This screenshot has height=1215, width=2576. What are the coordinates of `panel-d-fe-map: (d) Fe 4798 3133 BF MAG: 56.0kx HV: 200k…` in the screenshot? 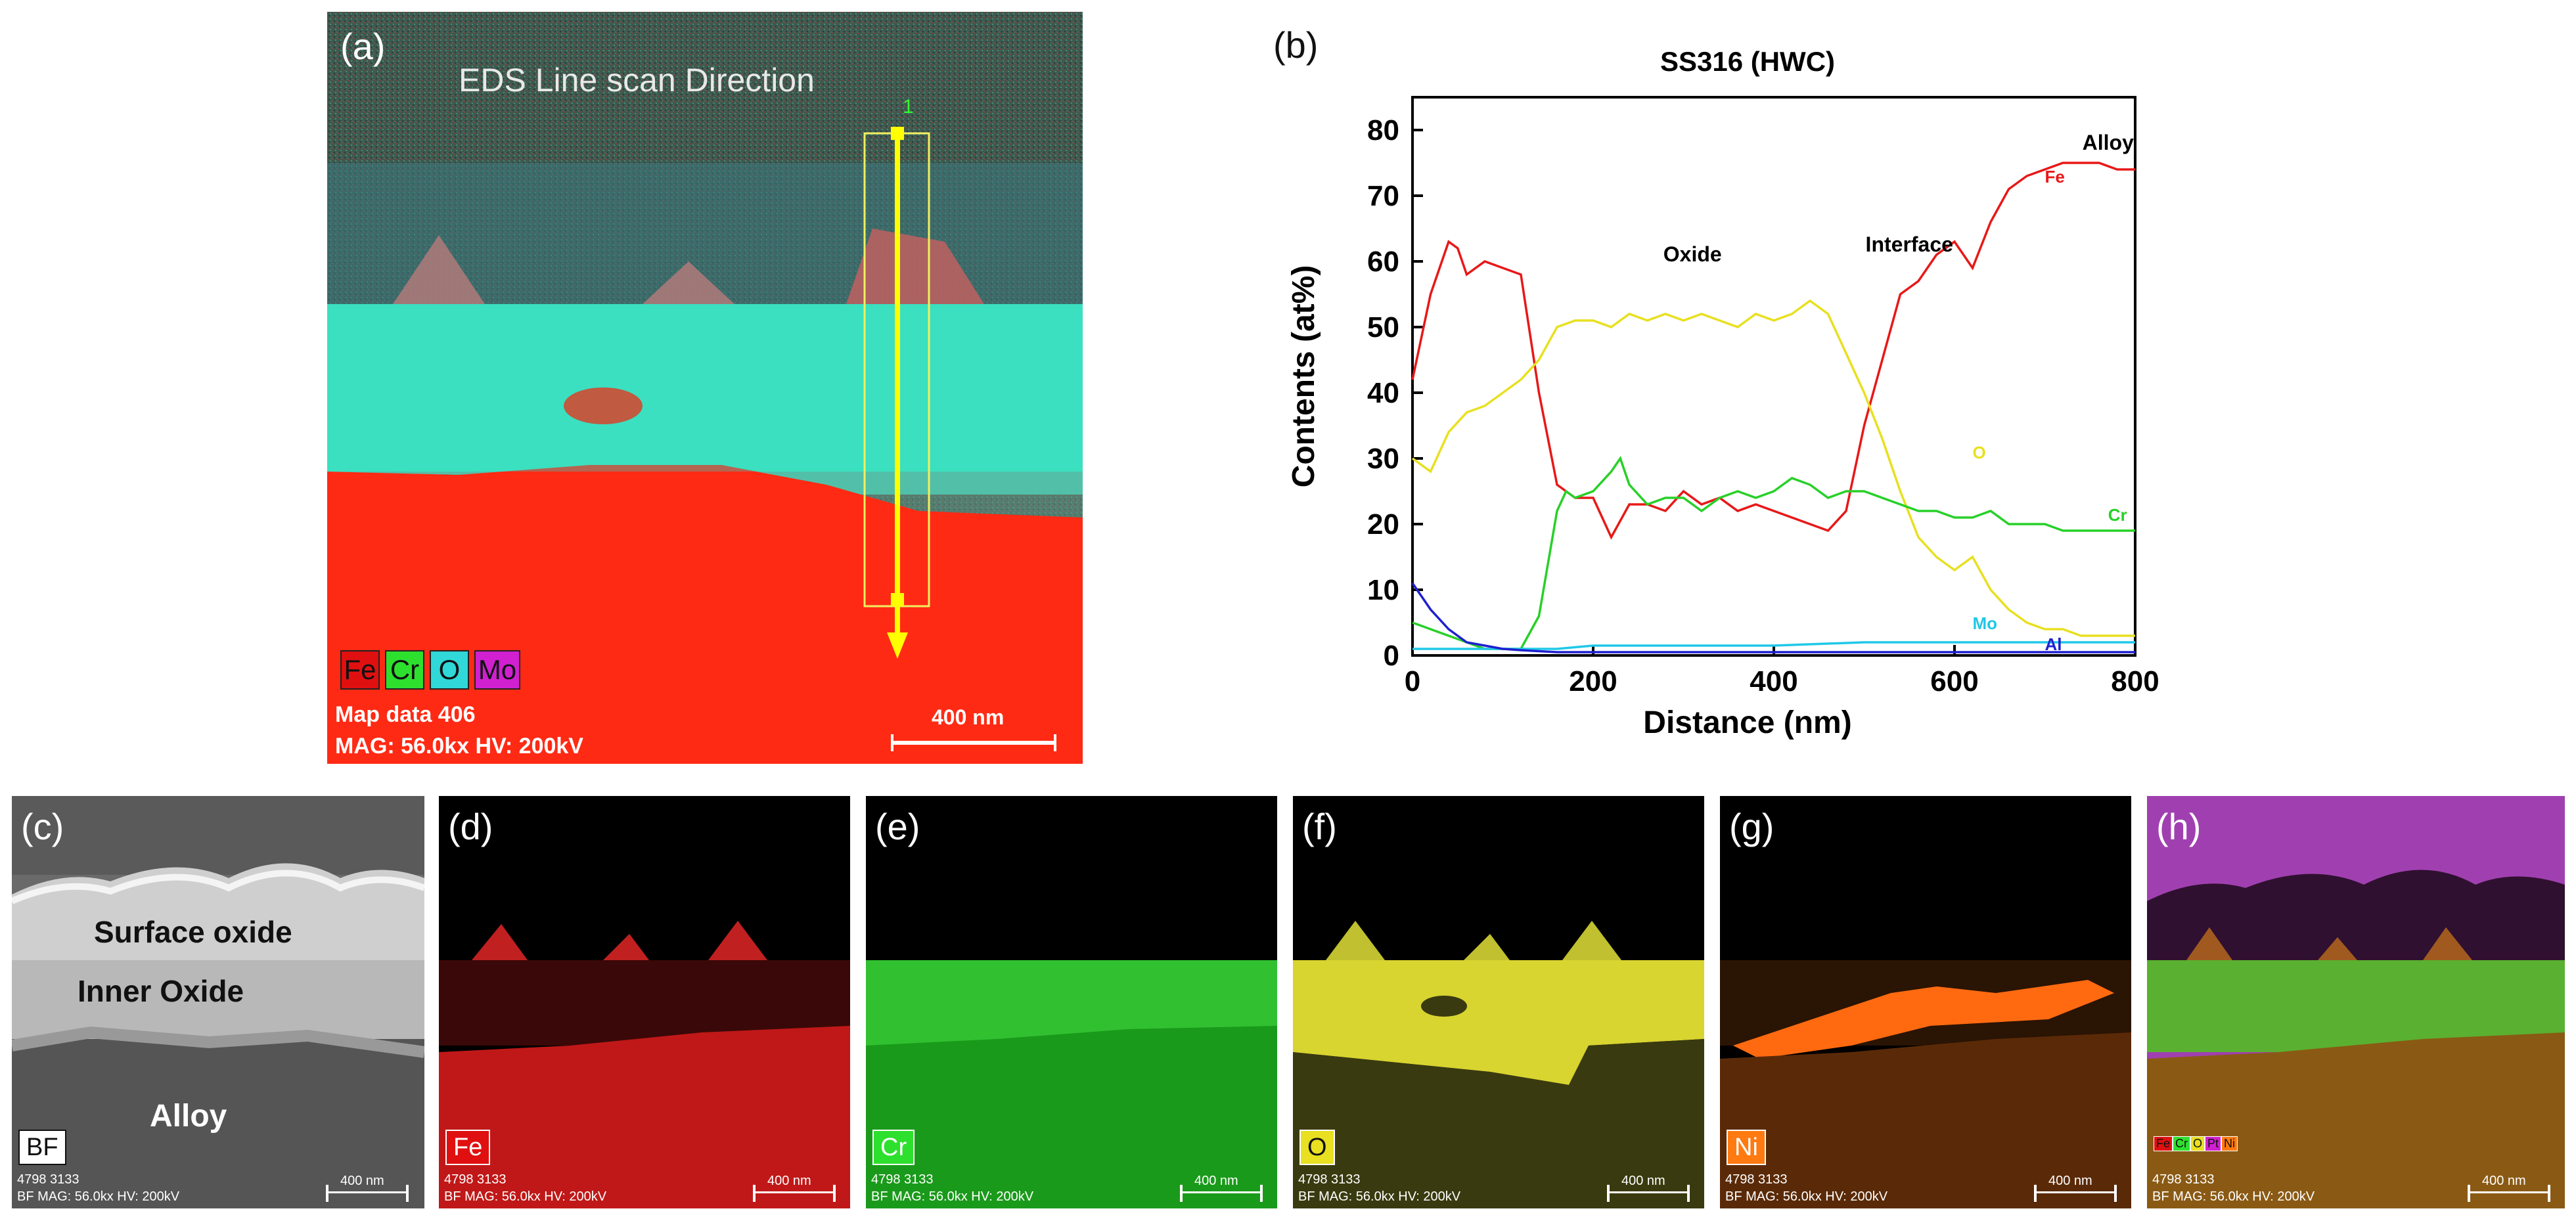 It's located at (644, 1002).